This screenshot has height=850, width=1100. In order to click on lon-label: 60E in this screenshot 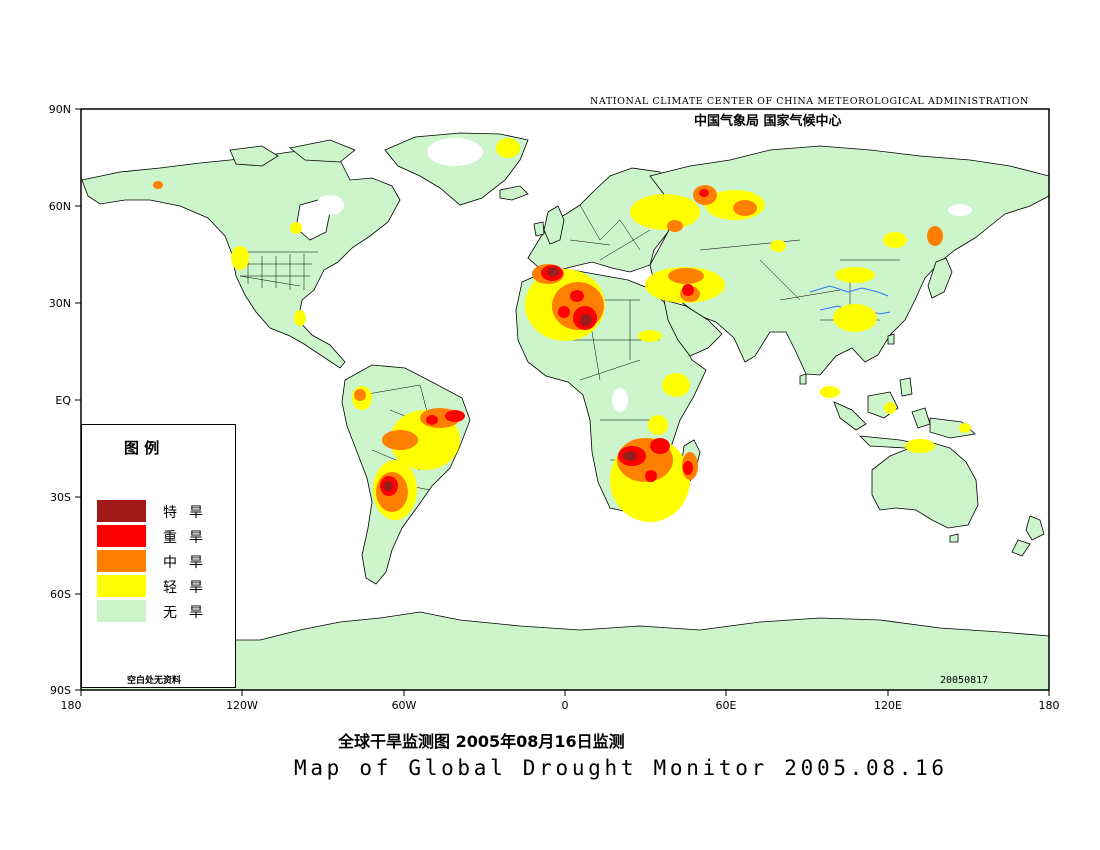, I will do `click(726, 705)`.